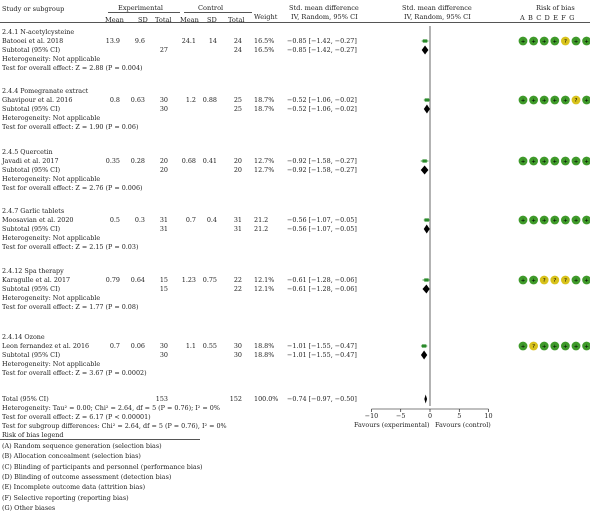 The image size is (590, 519). What do you see at coordinates (555, 8) in the screenshot?
I see `header-rob: Risk of bias` at bounding box center [555, 8].